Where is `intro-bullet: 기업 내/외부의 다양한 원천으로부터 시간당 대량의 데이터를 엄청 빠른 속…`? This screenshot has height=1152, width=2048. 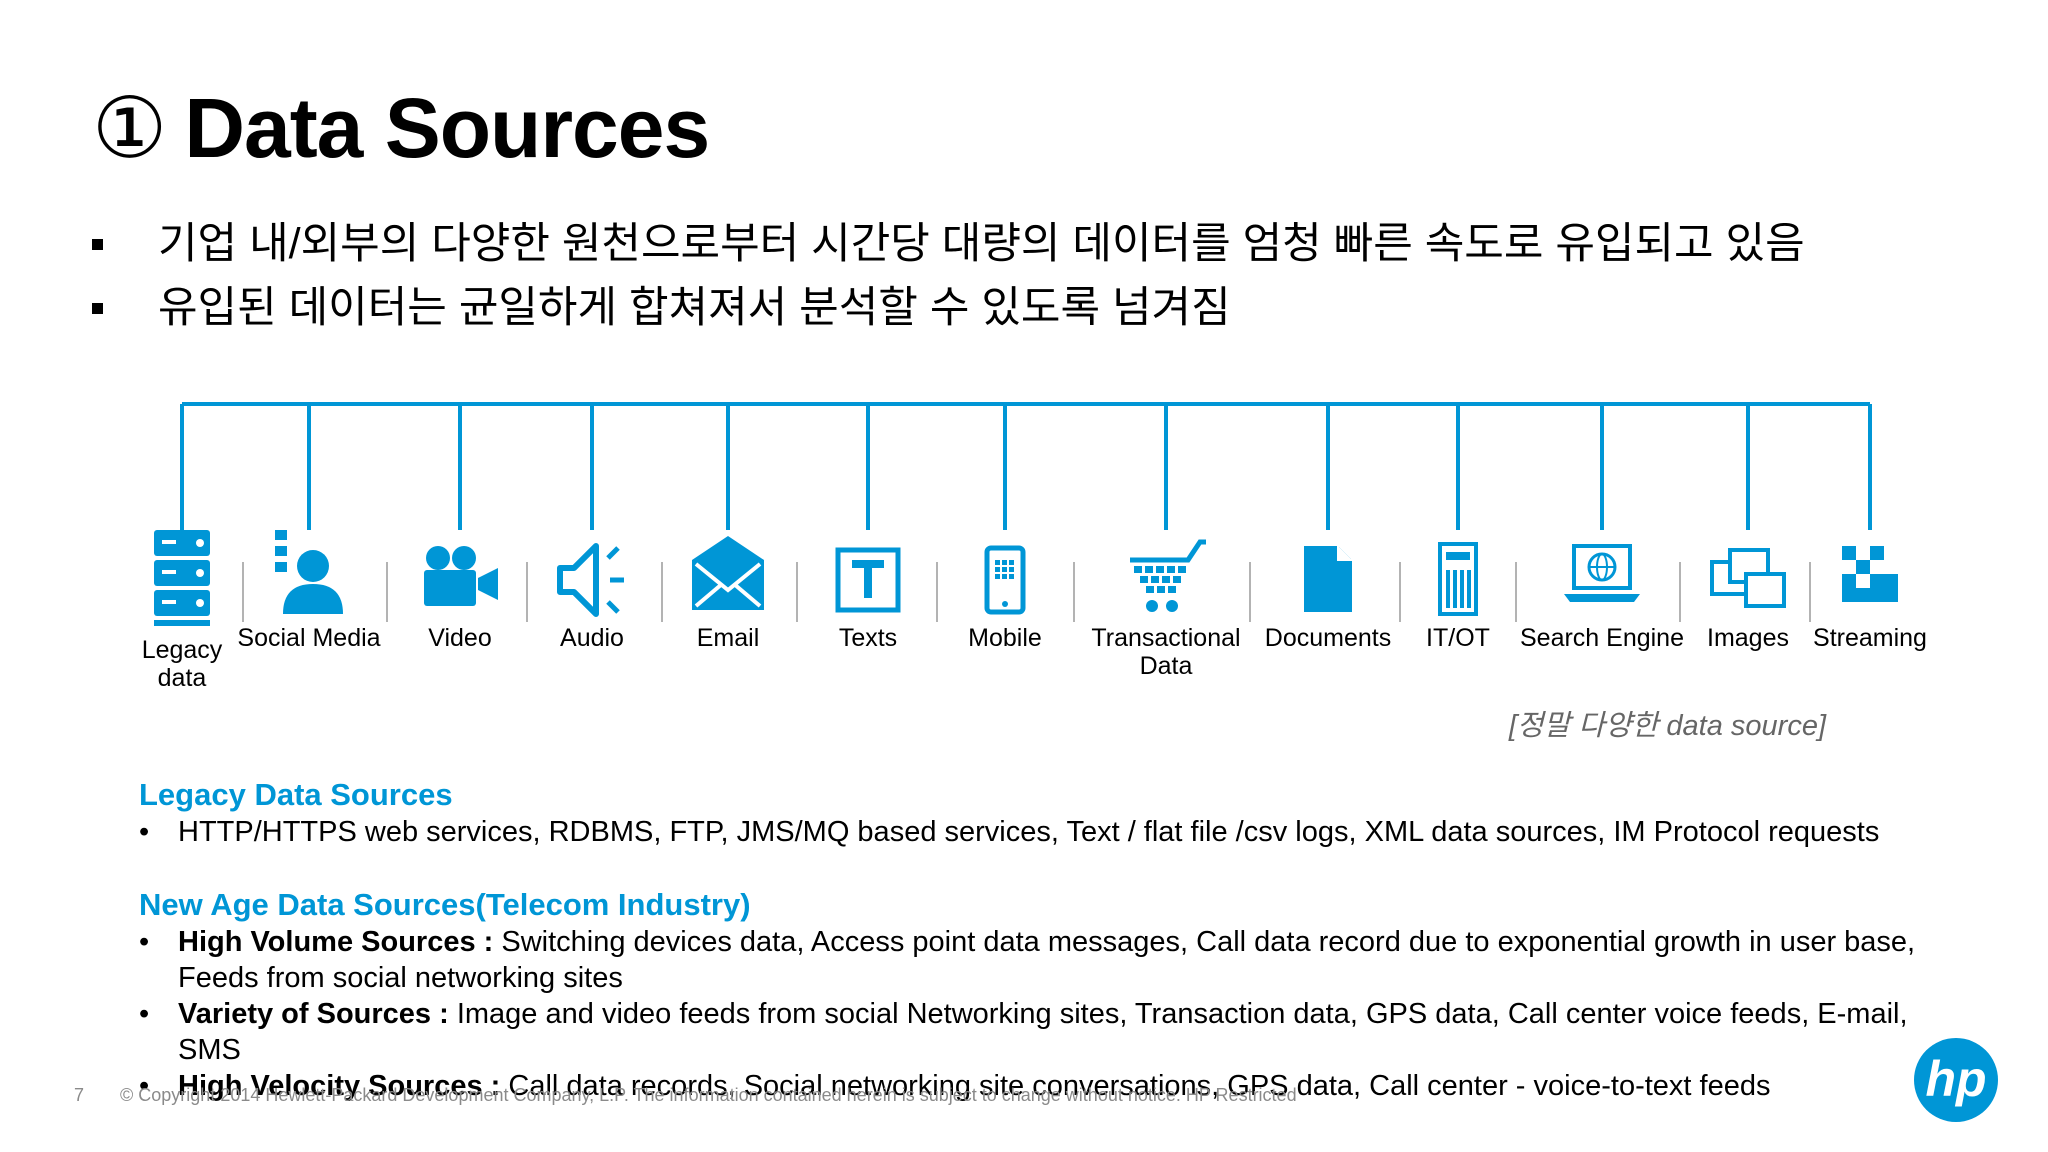 intro-bullet: 기업 내/외부의 다양한 원천으로부터 시간당 대량의 데이터를 엄청 빠른 속… is located at coordinates (948, 244).